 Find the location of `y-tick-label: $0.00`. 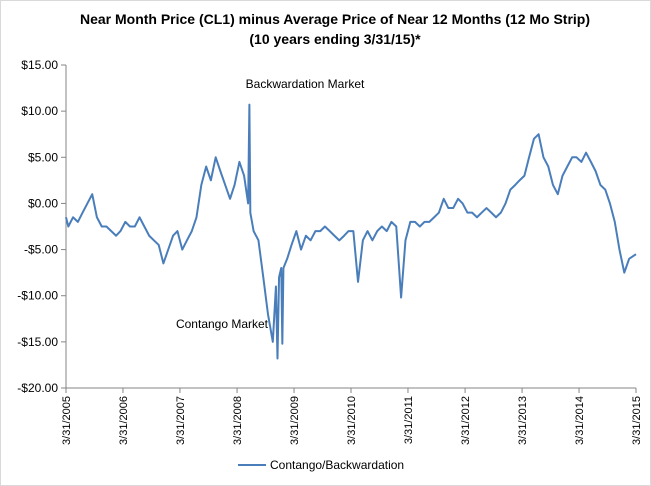

y-tick-label: $0.00 is located at coordinates (43, 203).